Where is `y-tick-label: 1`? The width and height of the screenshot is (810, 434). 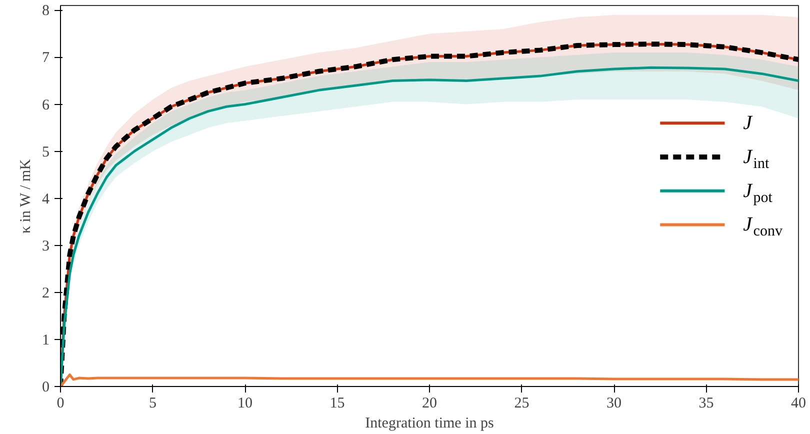 y-tick-label: 1 is located at coordinates (46, 340).